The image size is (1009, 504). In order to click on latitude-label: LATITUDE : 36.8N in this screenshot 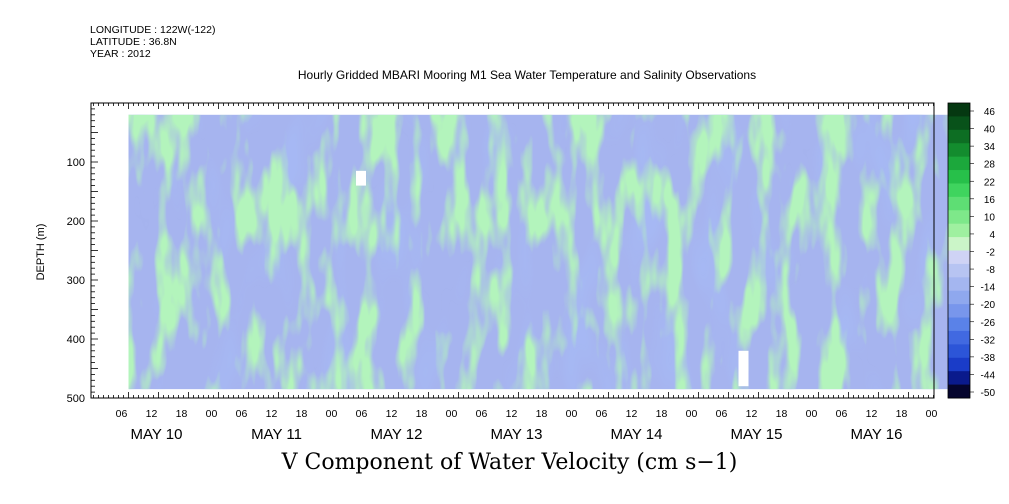, I will do `click(133, 42)`.